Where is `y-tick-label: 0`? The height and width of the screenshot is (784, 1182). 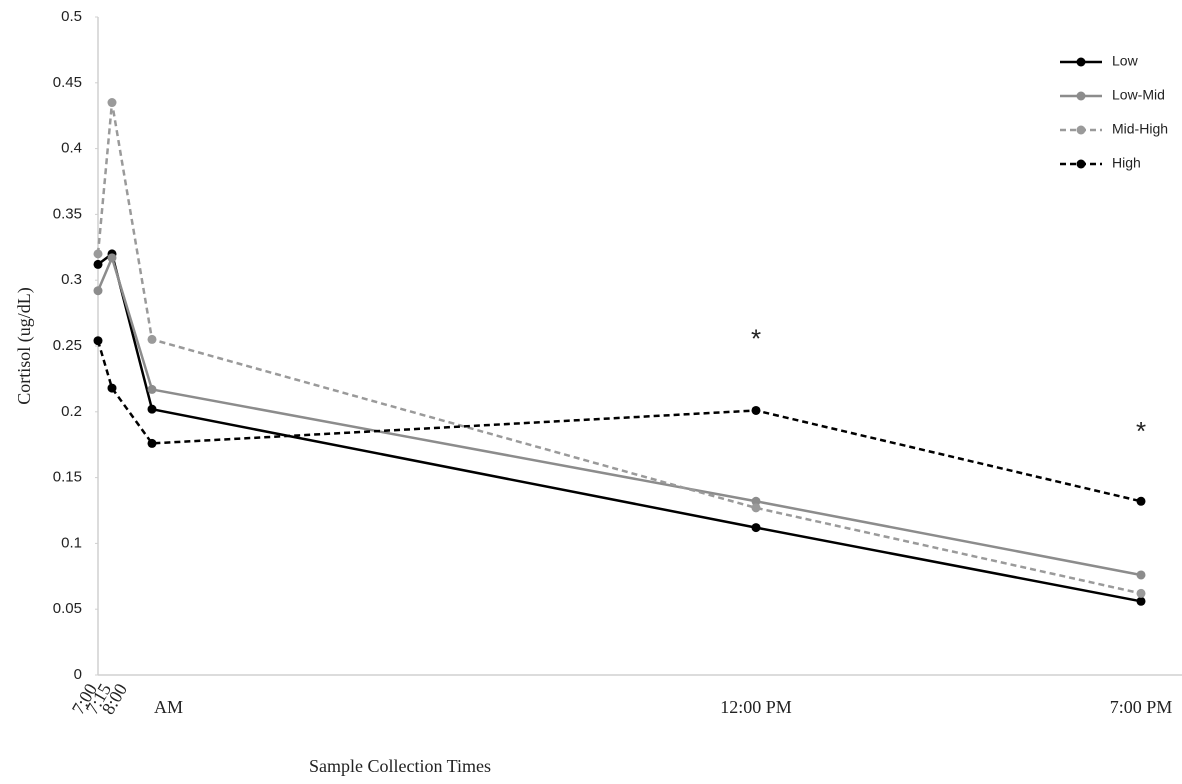
y-tick-label: 0 is located at coordinates (78, 674).